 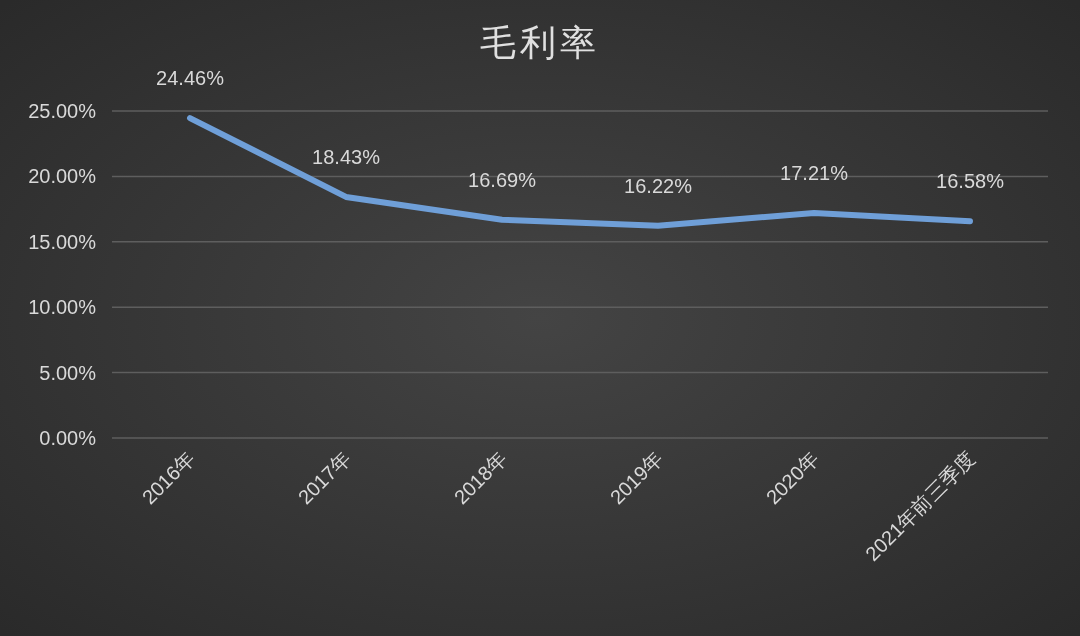 I want to click on y-tick-label: 20.00%, so click(x=62, y=176).